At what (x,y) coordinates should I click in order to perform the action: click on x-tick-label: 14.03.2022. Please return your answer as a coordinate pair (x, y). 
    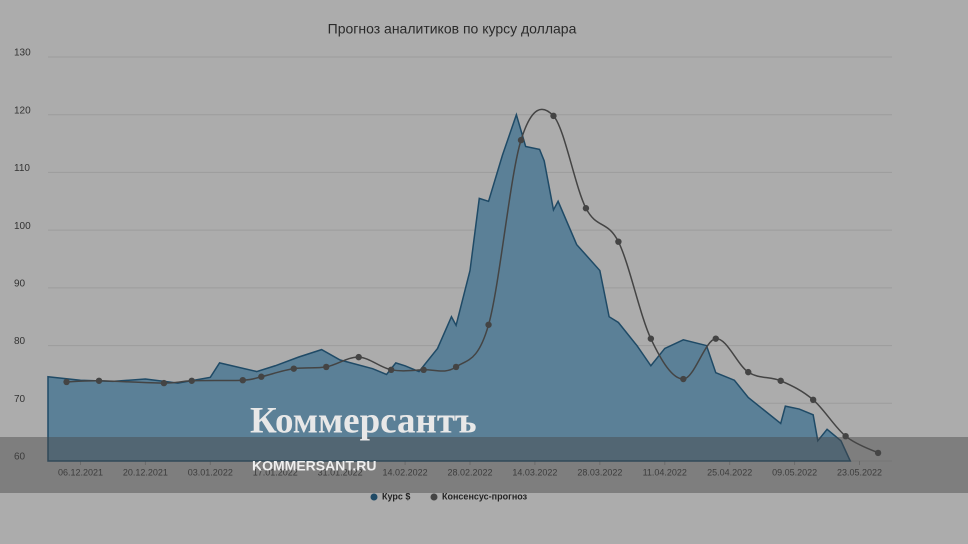
    Looking at the image, I should click on (534, 472).